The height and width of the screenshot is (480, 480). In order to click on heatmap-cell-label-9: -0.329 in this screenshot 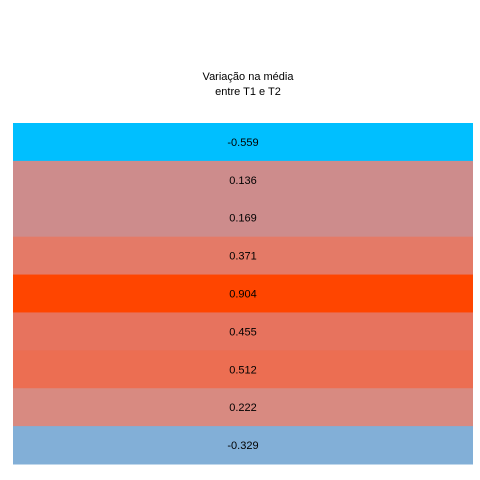, I will do `click(242, 446)`.